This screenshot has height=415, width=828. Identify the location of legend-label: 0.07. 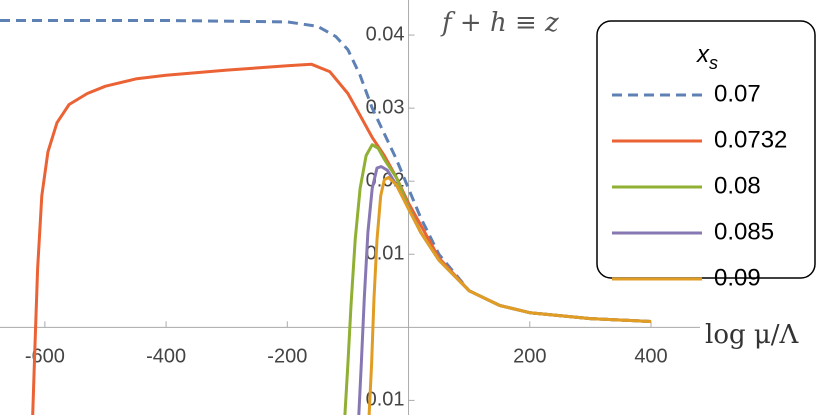
(737, 93).